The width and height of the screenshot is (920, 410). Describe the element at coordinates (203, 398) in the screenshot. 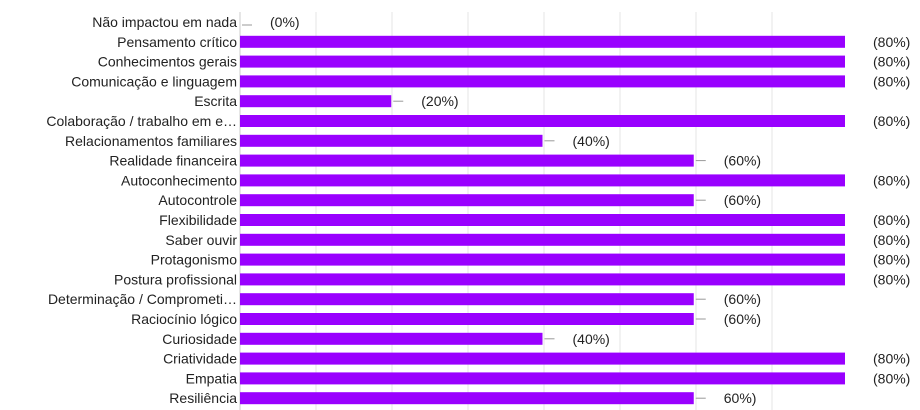

I see `category-label: Resiliência` at that location.